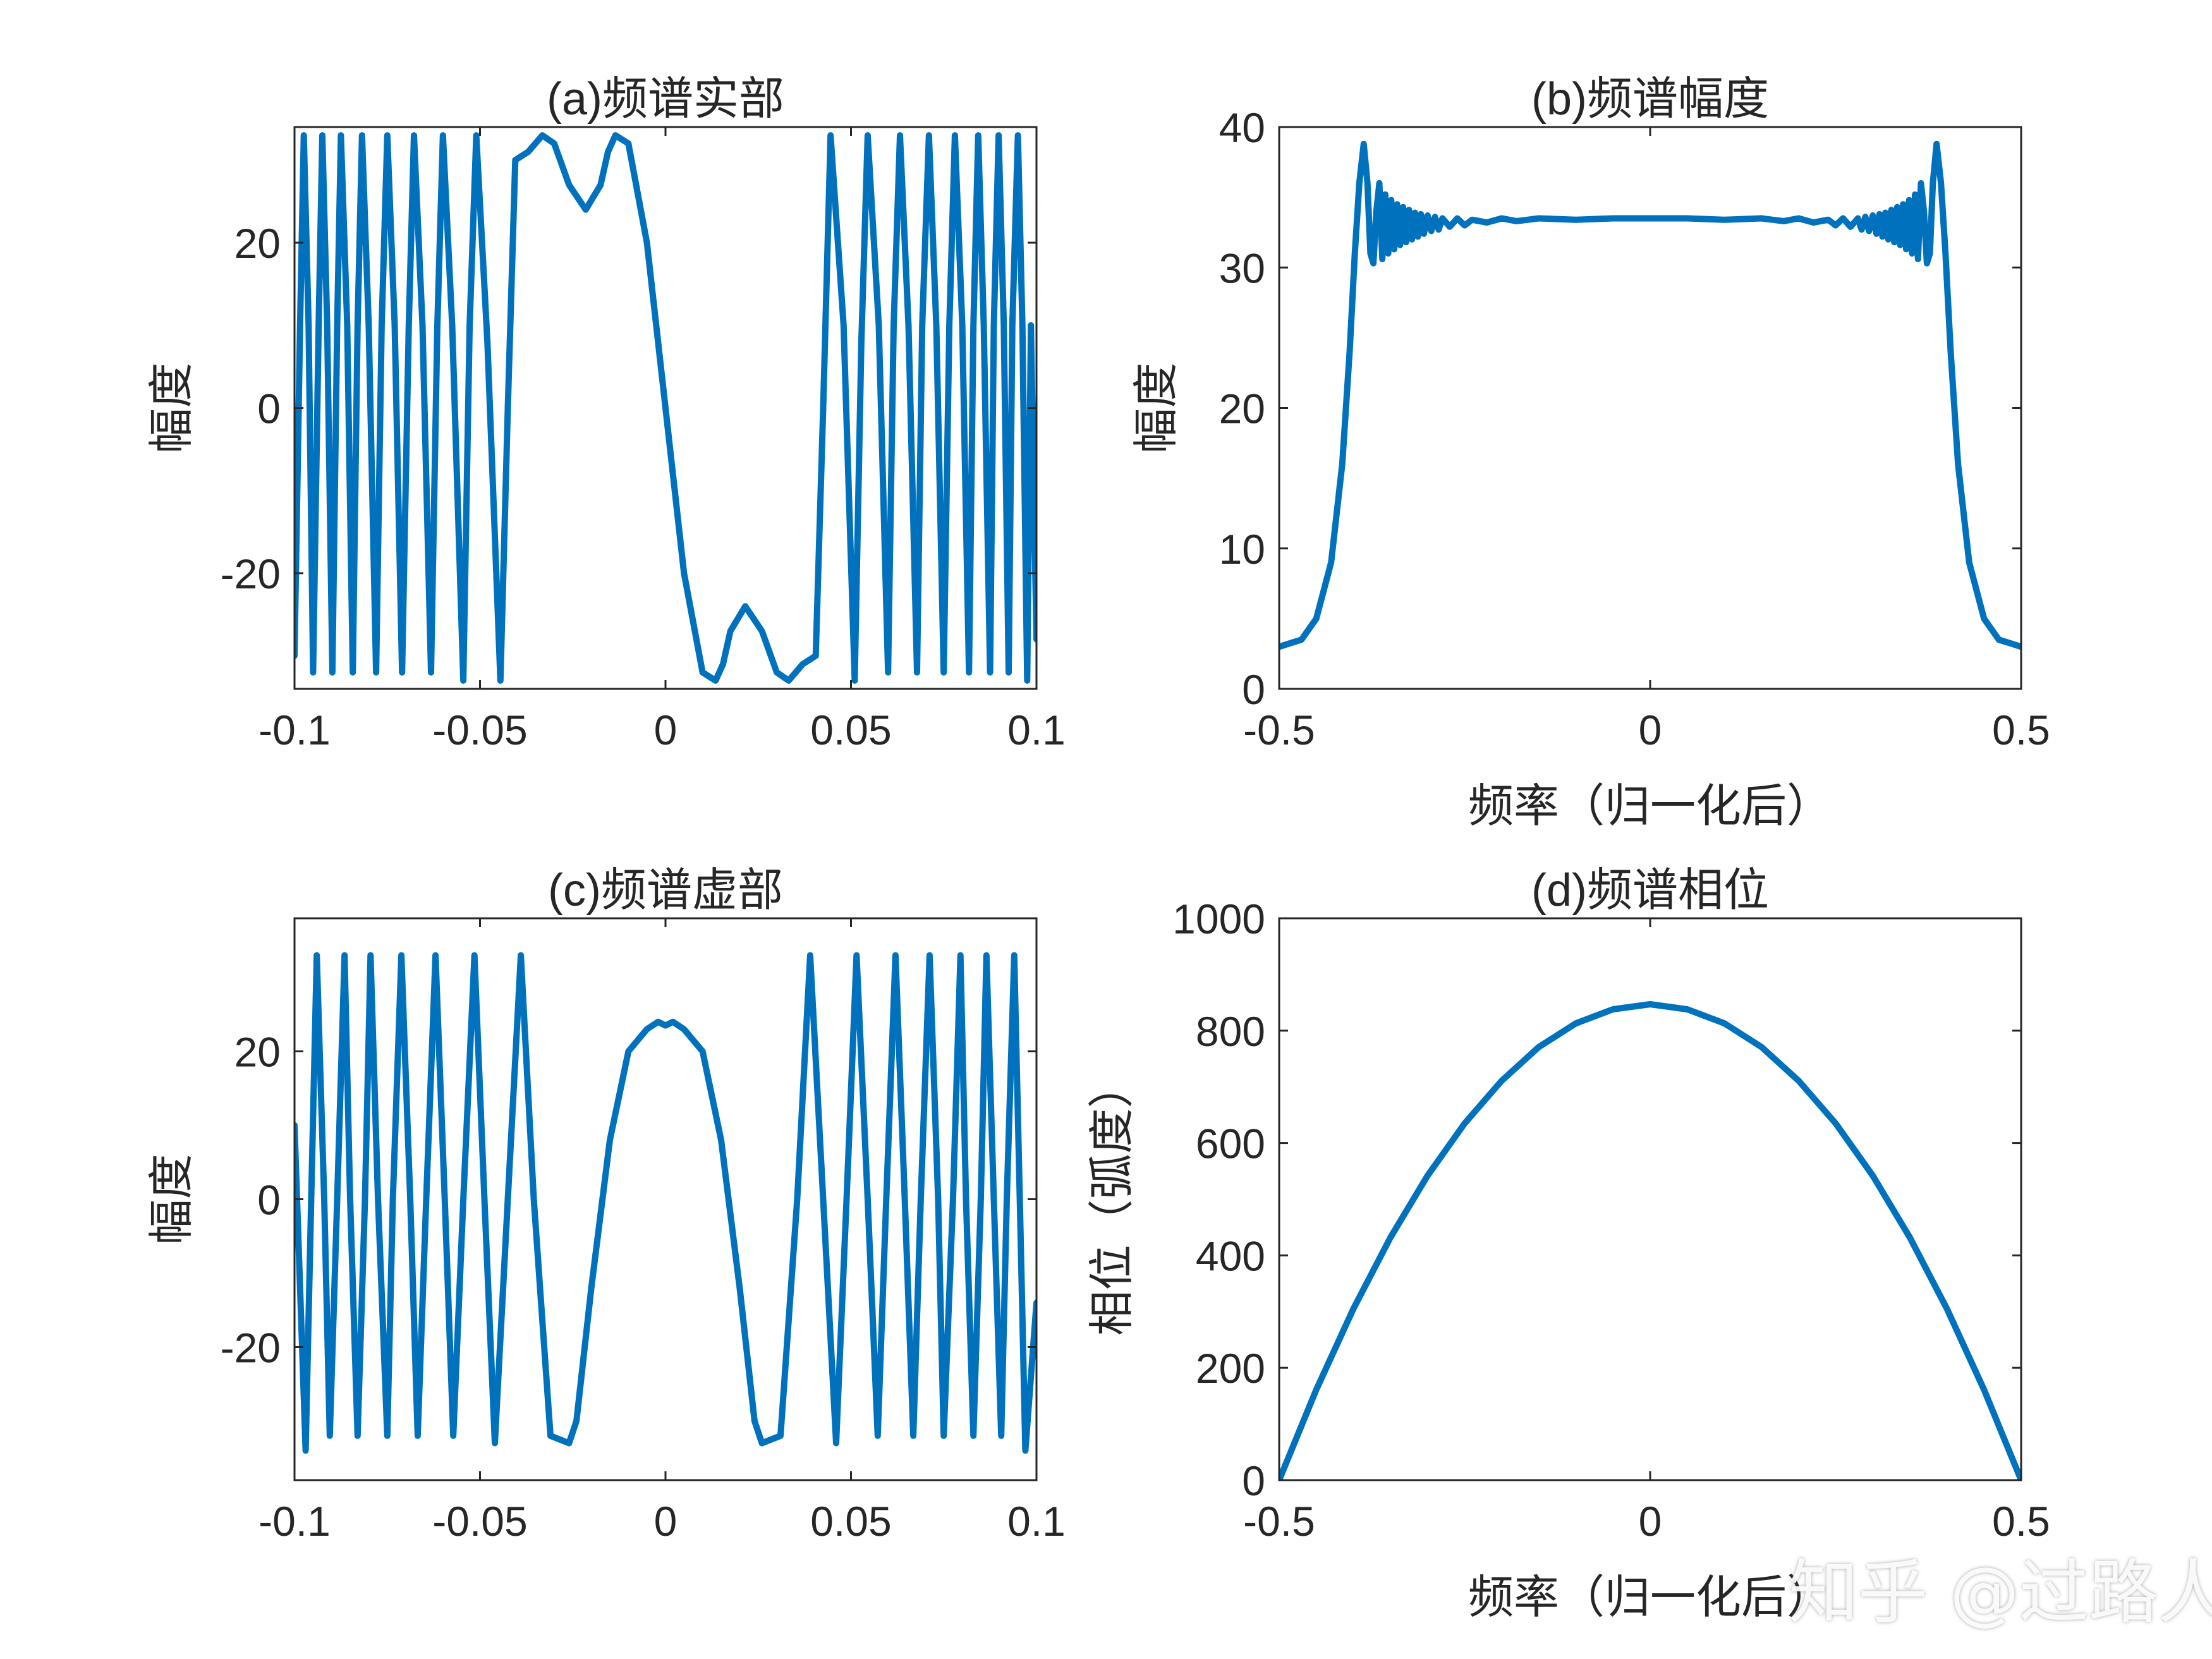 The width and height of the screenshot is (2212, 1659). I want to click on y-tick-label-d-1: 200, so click(1230, 1368).